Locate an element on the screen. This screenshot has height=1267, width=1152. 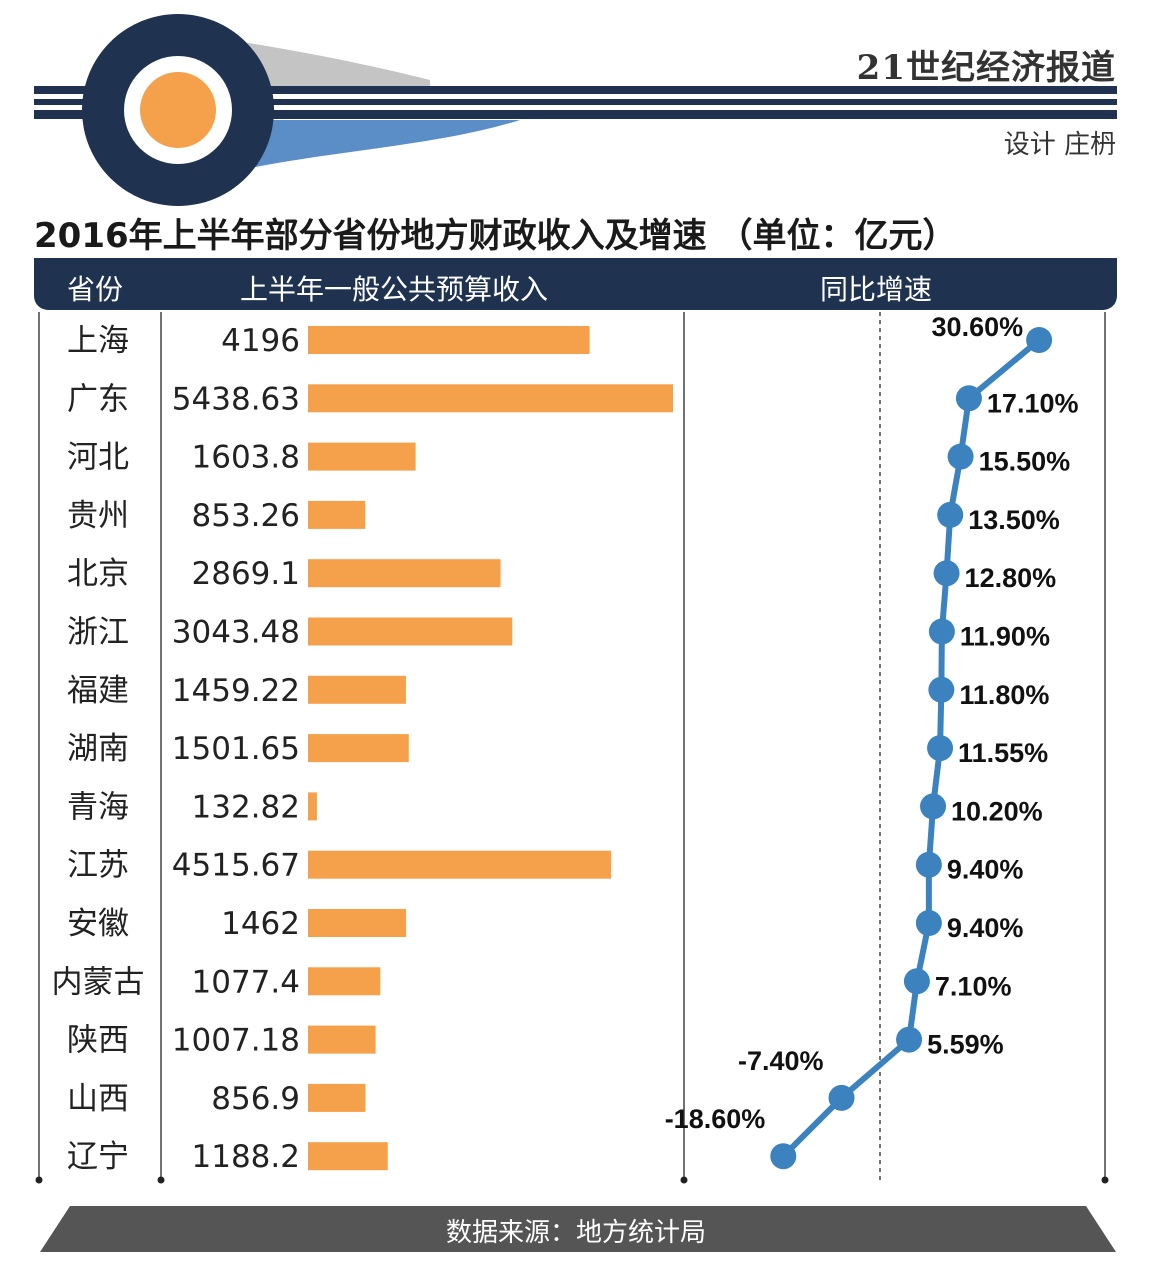
province-label: 福建 is located at coordinates (98, 691).